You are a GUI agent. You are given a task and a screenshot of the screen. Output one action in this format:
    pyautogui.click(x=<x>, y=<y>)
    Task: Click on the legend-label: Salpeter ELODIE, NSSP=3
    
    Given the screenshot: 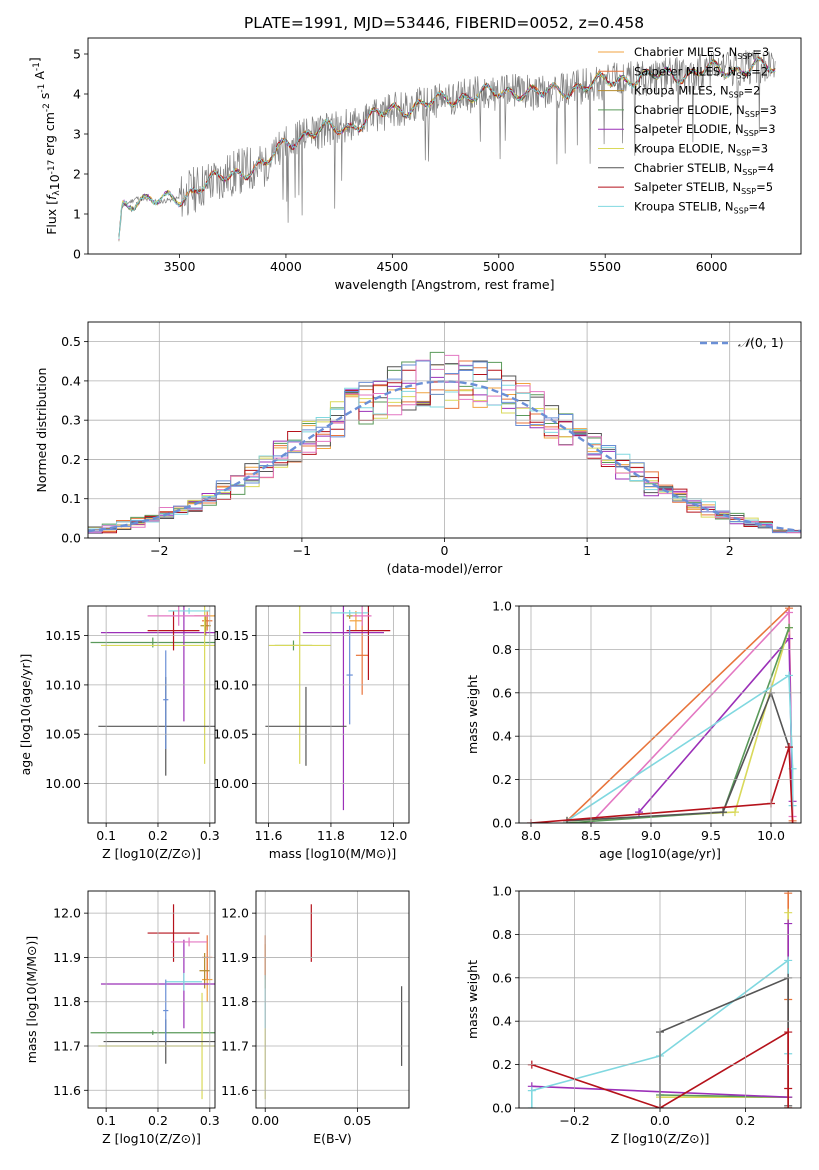 What is the action you would take?
    pyautogui.click(x=705, y=130)
    